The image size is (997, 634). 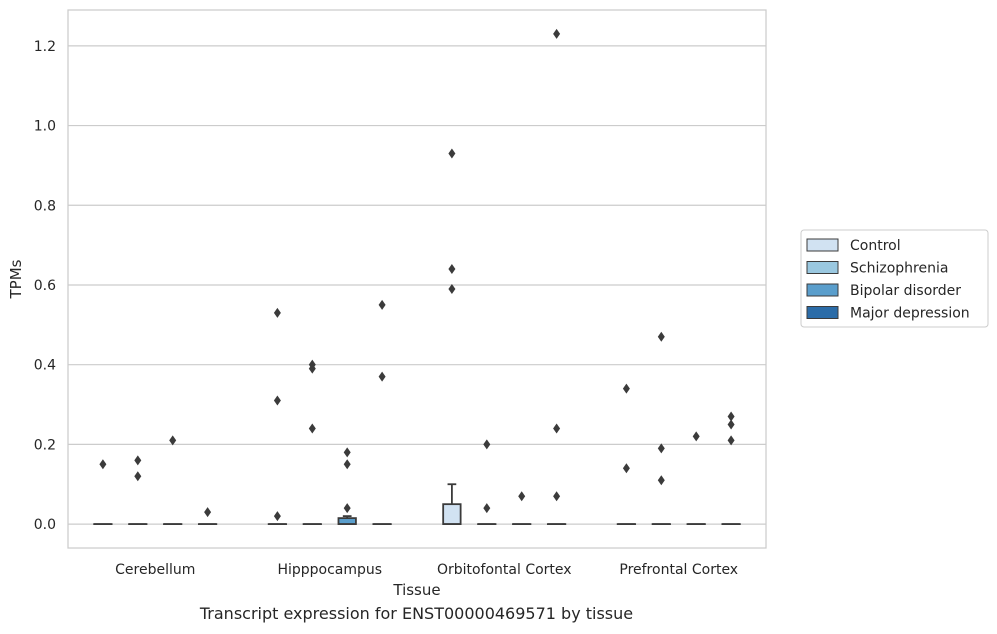 What do you see at coordinates (905, 291) in the screenshot?
I see `legend-label: Bipolar disorder` at bounding box center [905, 291].